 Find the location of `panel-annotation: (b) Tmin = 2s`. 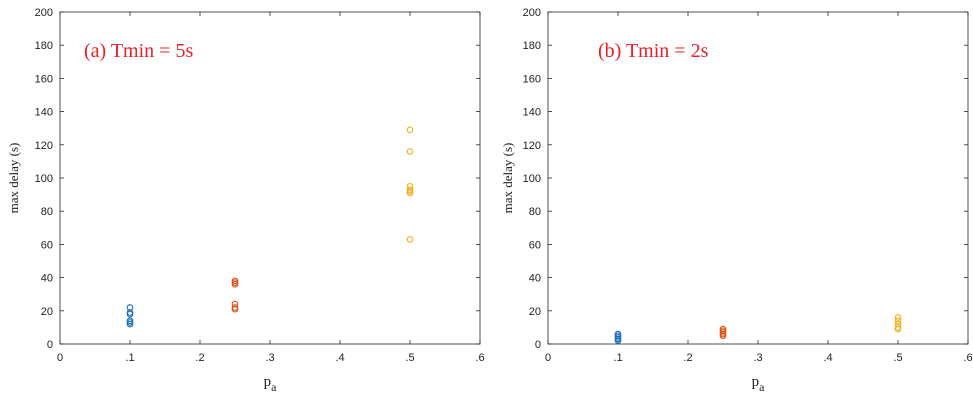

panel-annotation: (b) Tmin = 2s is located at coordinates (653, 51).